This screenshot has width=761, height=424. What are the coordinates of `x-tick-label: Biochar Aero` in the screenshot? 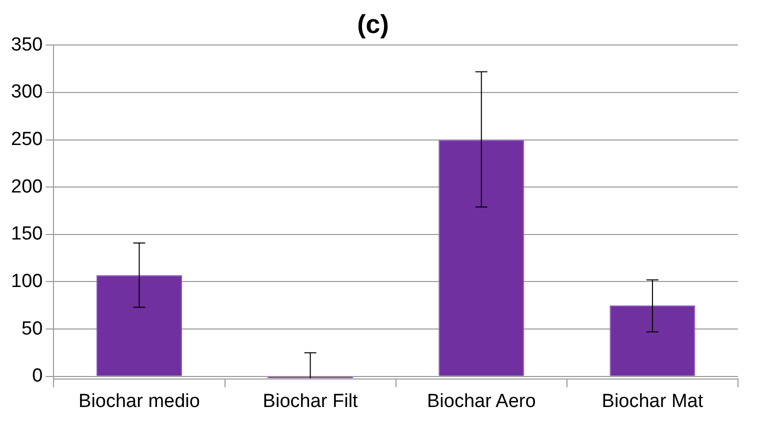 It's located at (481, 401).